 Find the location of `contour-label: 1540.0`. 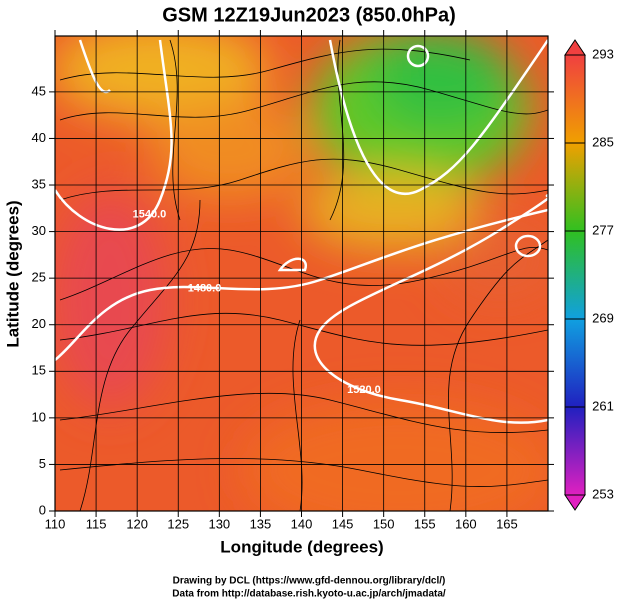

contour-label: 1540.0 is located at coordinates (150, 215).